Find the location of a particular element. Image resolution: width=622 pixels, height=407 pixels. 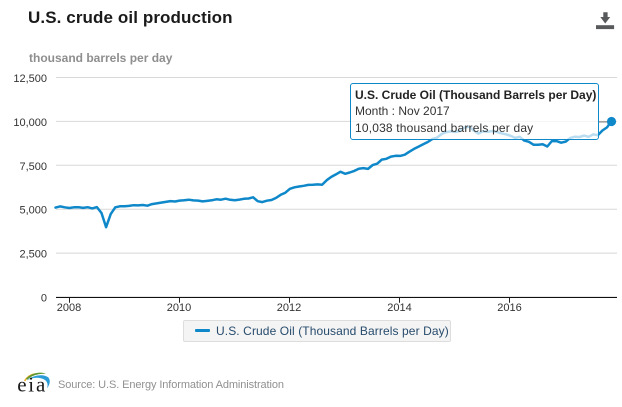

svg-text: 7,500 is located at coordinates (33, 167).